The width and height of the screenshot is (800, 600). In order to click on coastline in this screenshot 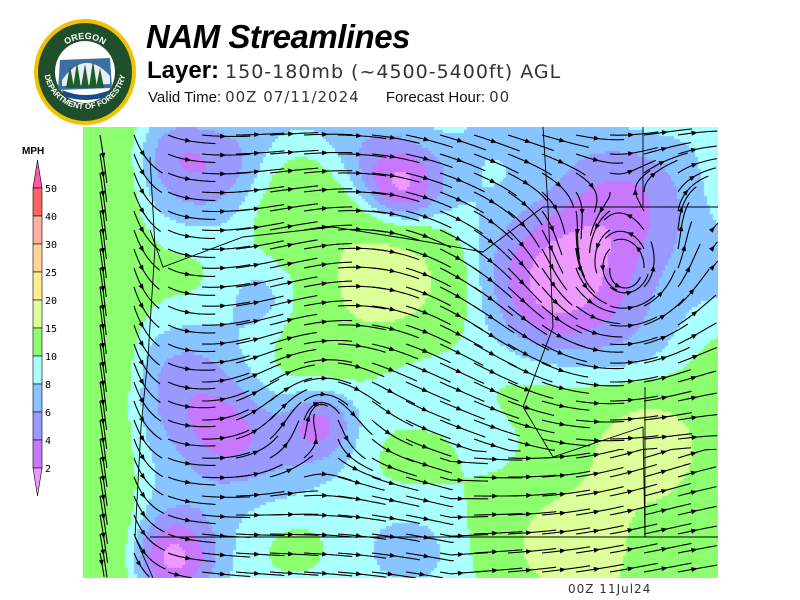, I will do `click(145, 367)`.